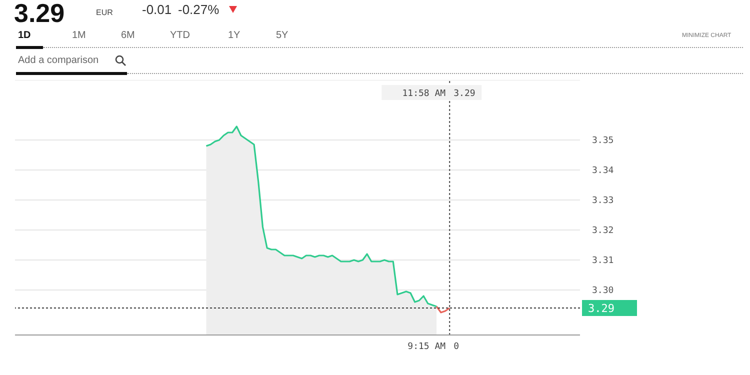  What do you see at coordinates (601, 308) in the screenshot?
I see `ref-line-label: 3.29` at bounding box center [601, 308].